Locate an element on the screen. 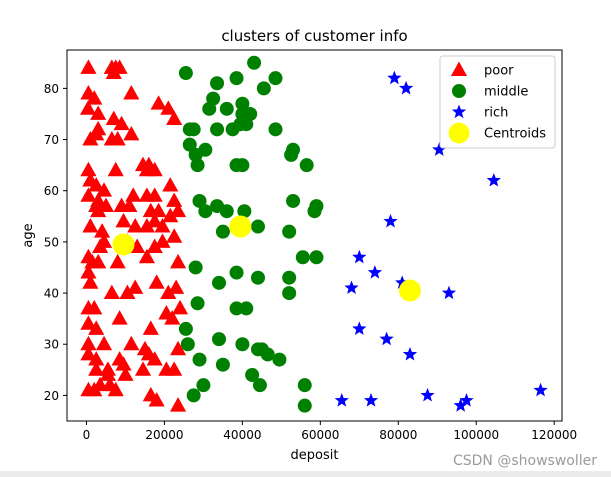 The image size is (611, 477). legend-marker-middle is located at coordinates (459, 91).